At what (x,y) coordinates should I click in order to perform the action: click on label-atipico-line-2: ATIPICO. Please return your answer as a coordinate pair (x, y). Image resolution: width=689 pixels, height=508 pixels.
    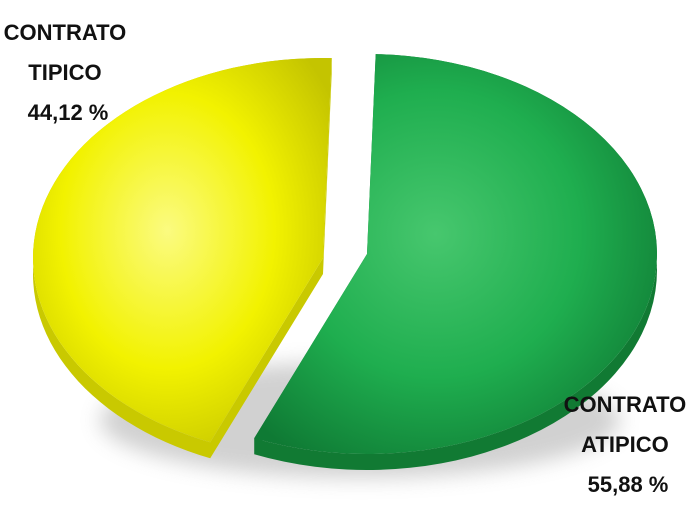
    Looking at the image, I should click on (625, 444).